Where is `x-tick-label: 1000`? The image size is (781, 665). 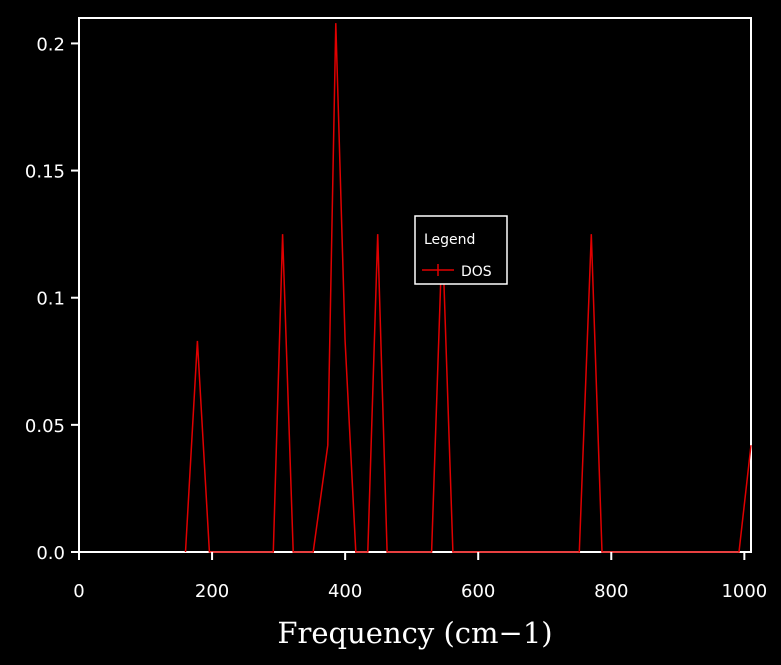
x-tick-label: 1000 is located at coordinates (744, 591).